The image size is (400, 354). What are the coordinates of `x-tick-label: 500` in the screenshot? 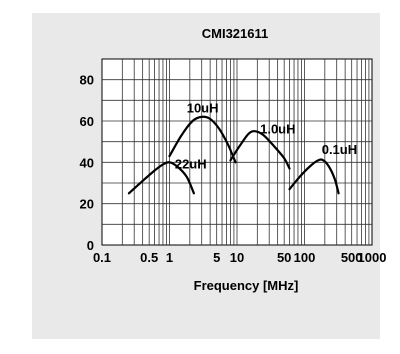 It's located at (352, 257).